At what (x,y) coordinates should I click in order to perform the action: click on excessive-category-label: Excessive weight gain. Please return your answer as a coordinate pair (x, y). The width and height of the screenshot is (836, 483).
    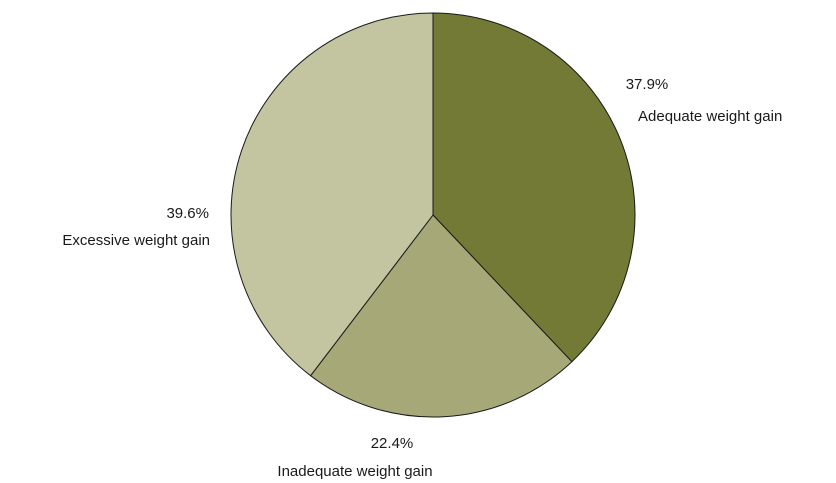
    Looking at the image, I should click on (136, 240).